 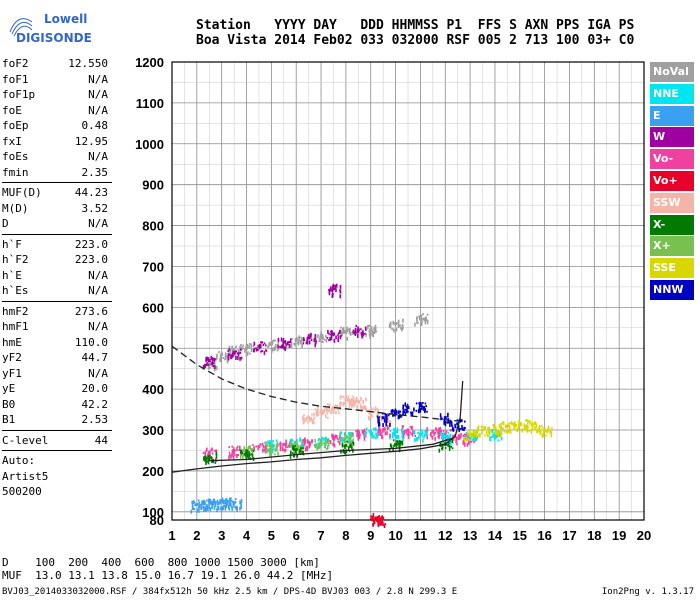 I want to click on param-value: 12.550, so click(x=88, y=63).